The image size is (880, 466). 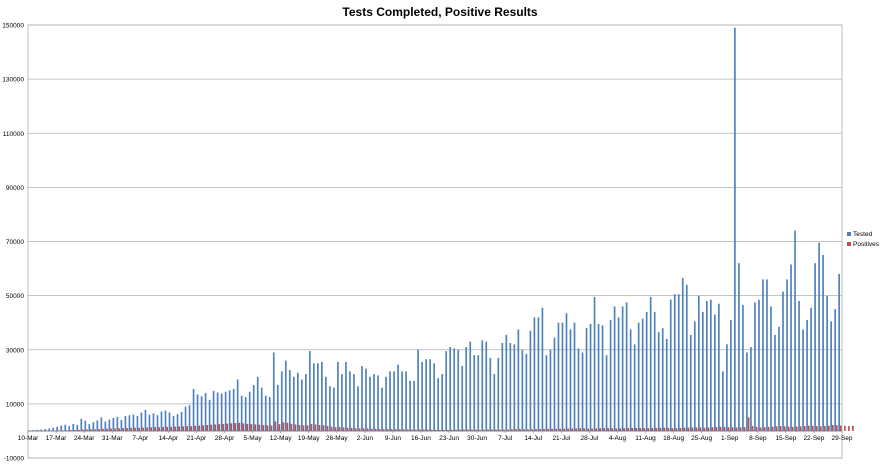 I want to click on y-tick-label: 30000, so click(x=15, y=350).